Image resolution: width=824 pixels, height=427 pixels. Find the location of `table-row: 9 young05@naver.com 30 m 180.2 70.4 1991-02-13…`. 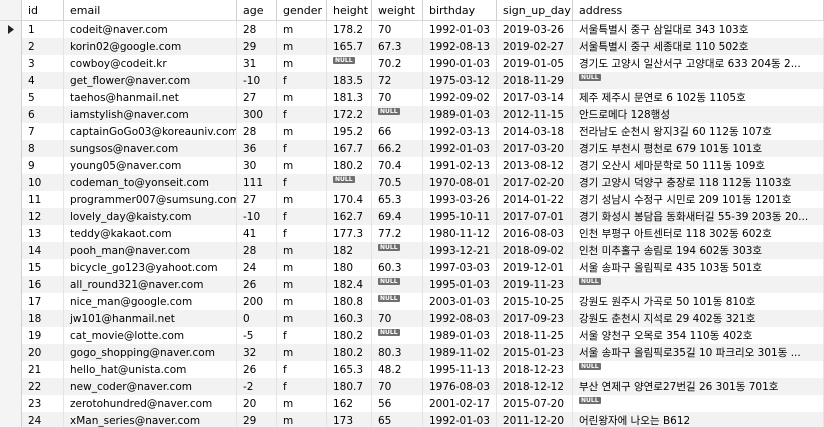

table-row: 9 young05@naver.com 30 m 180.2 70.4 1991-02-13… is located at coordinates (412, 165).